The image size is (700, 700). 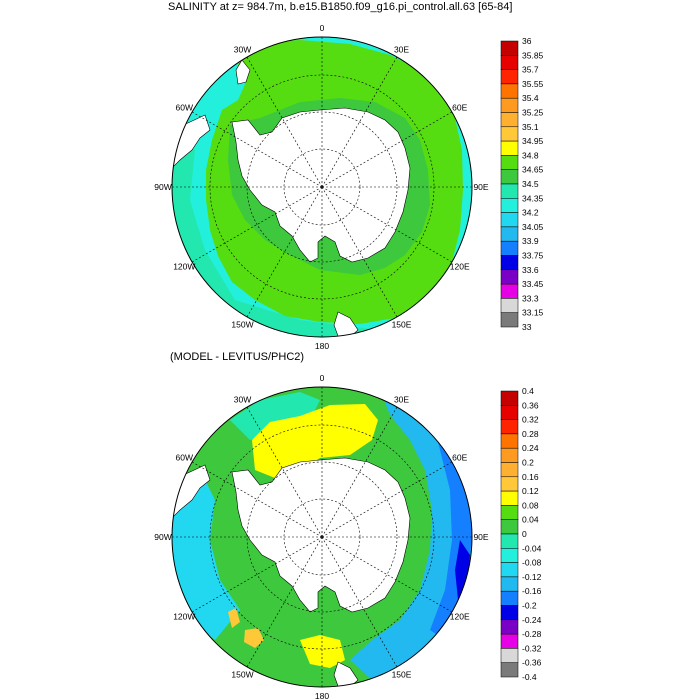 What do you see at coordinates (530, 184) in the screenshot?
I see `colorbar-tick-label: 34.5` at bounding box center [530, 184].